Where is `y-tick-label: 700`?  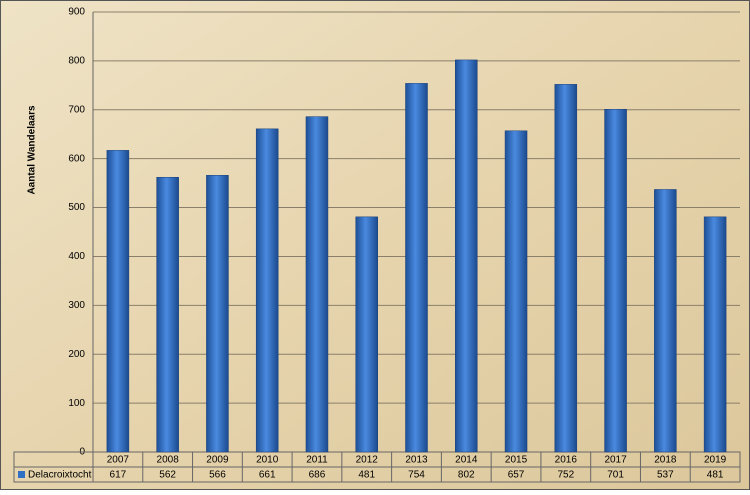 y-tick-label: 700 is located at coordinates (76, 109).